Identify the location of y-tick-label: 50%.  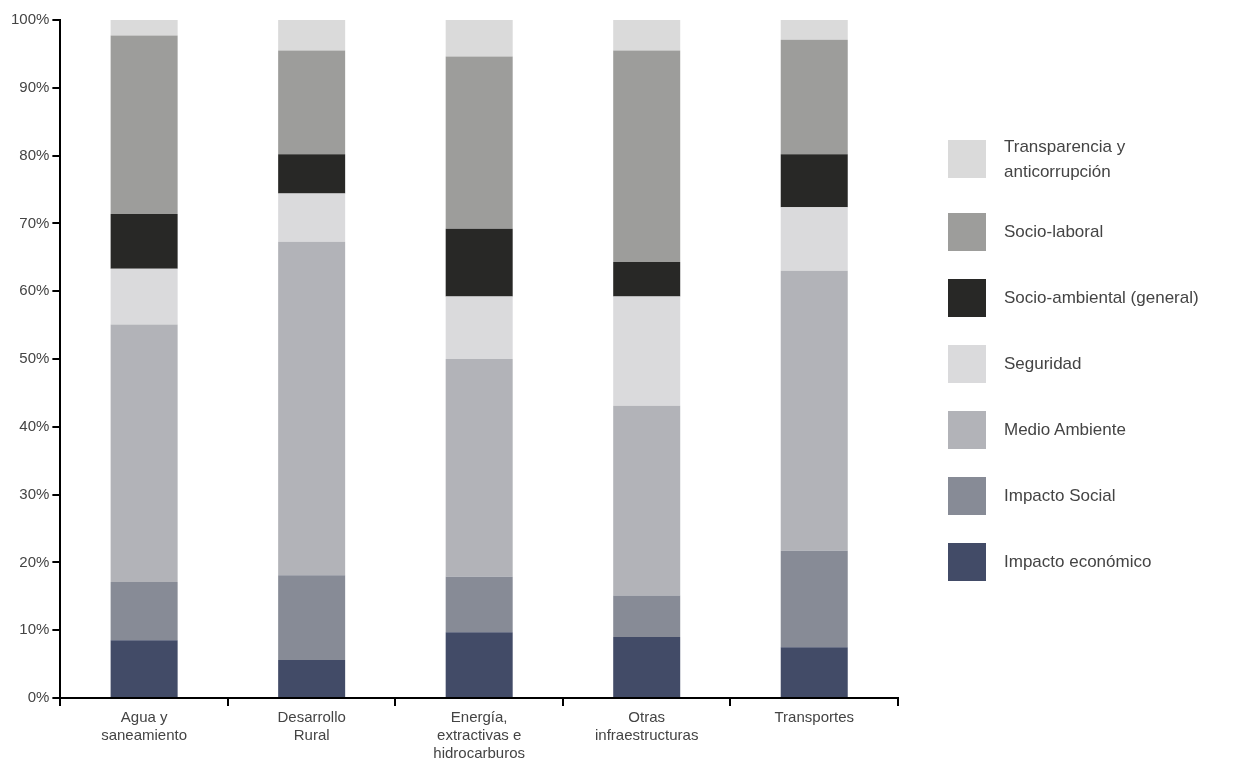
(34, 358).